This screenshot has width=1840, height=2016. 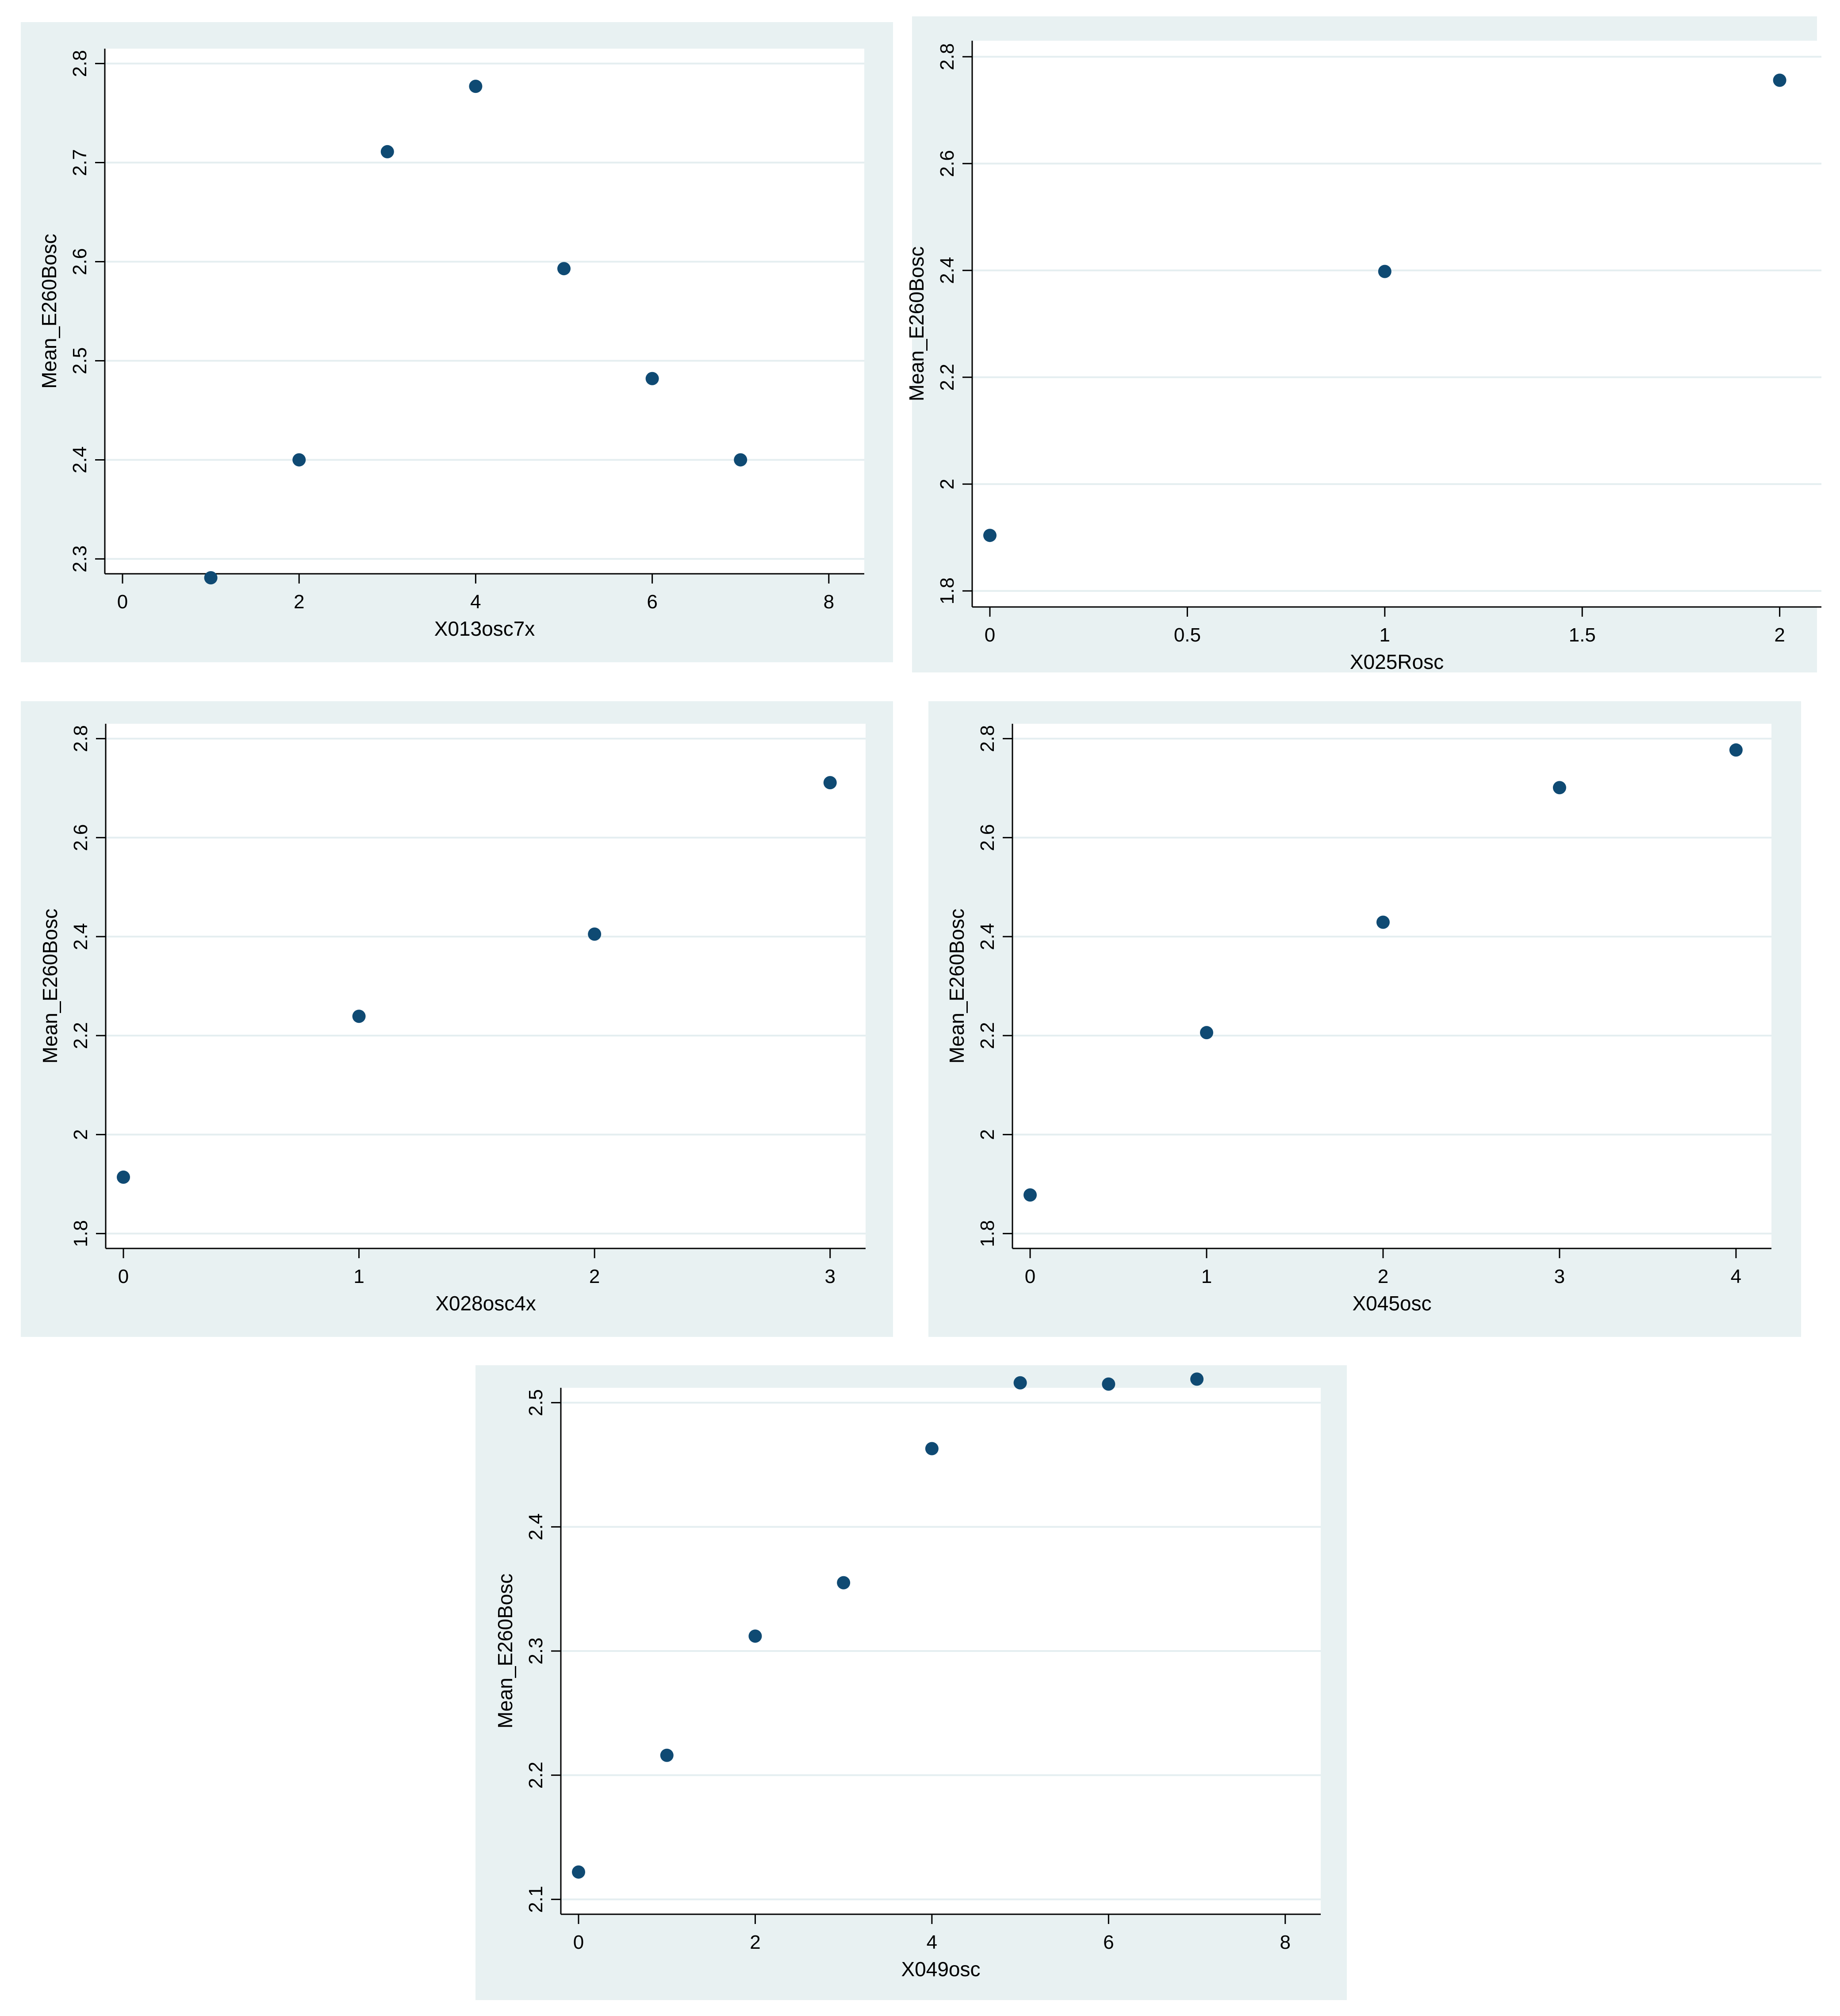 I want to click on x-axis-title: X013osc7x, so click(x=484, y=628).